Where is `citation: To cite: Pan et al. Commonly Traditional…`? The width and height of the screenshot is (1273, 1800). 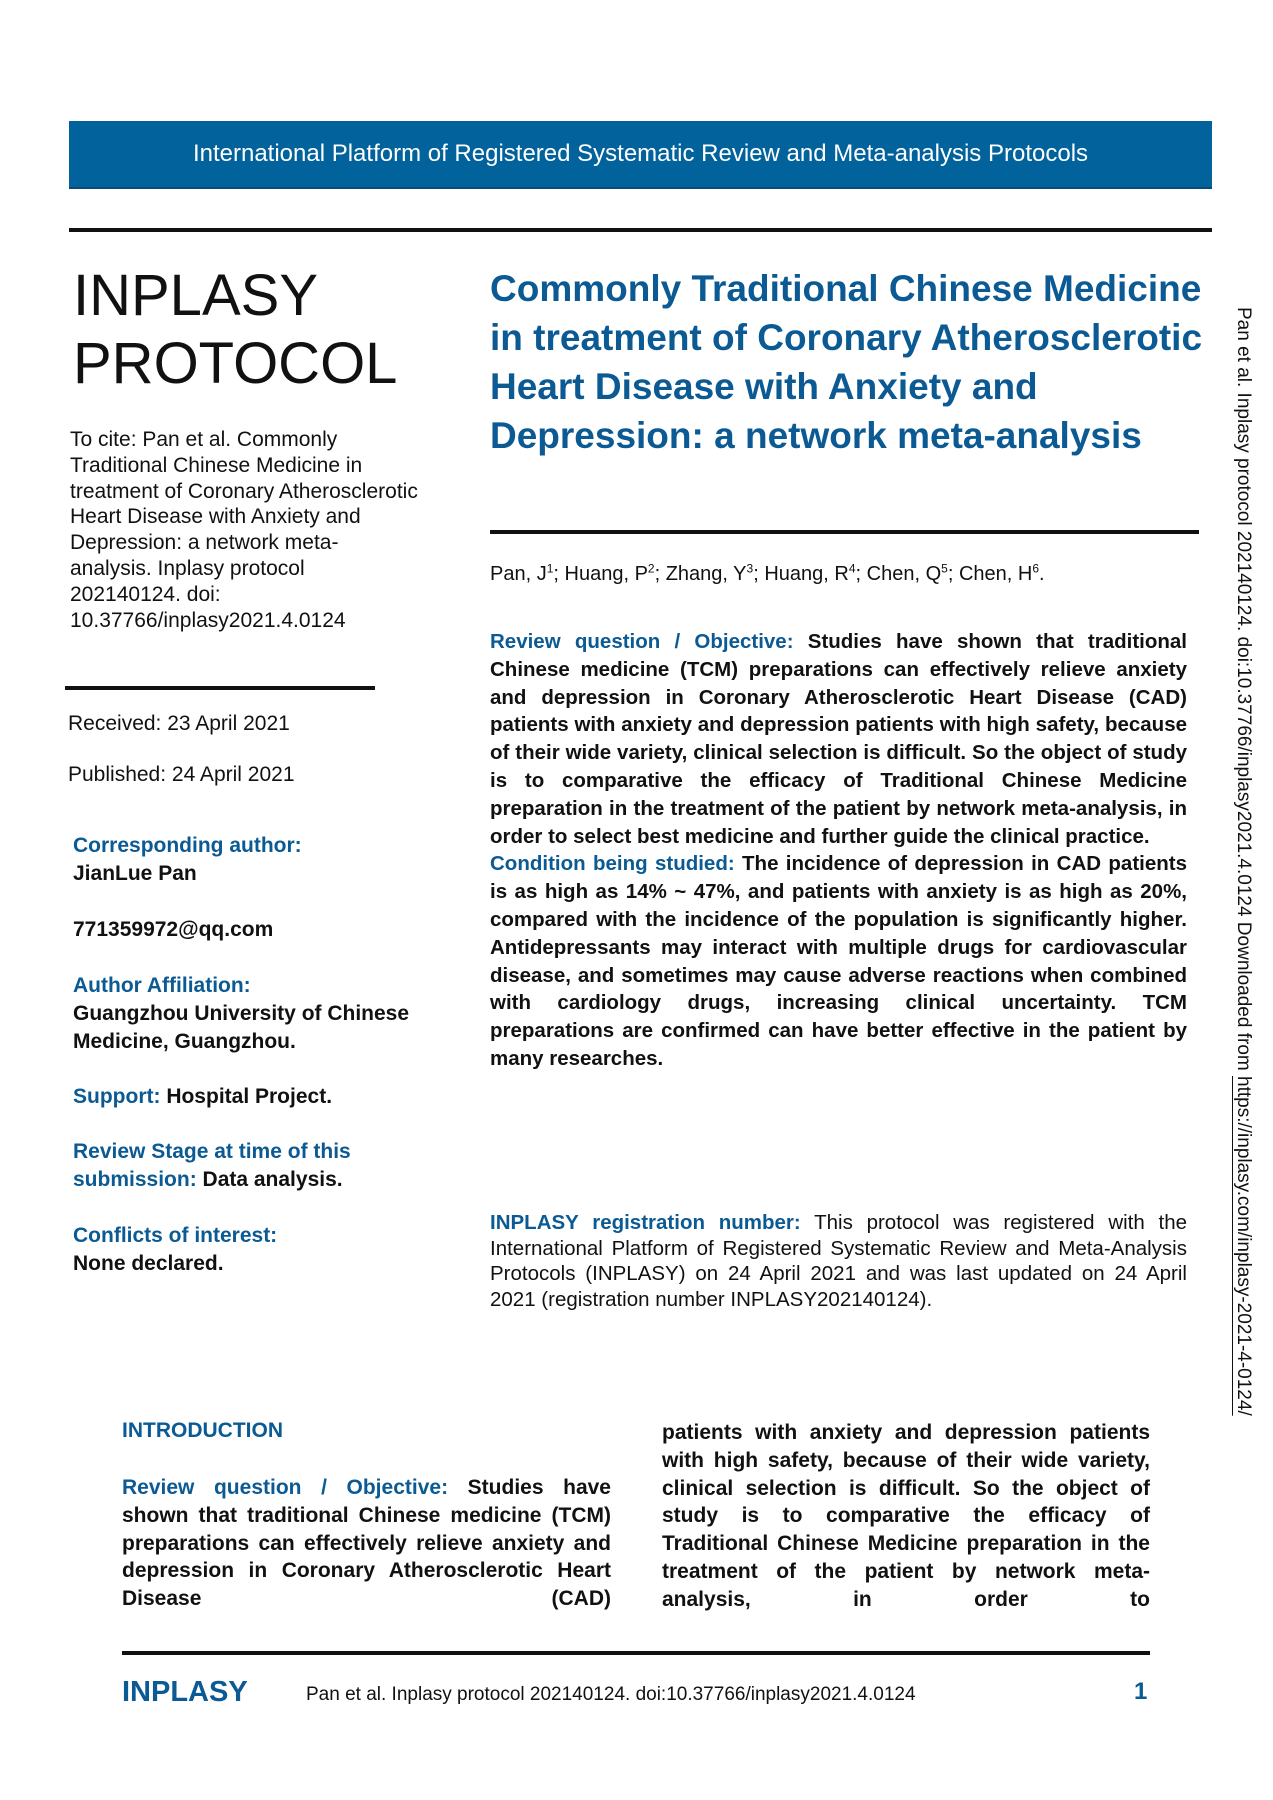 citation: To cite: Pan et al. Commonly Traditional… is located at coordinates (244, 530).